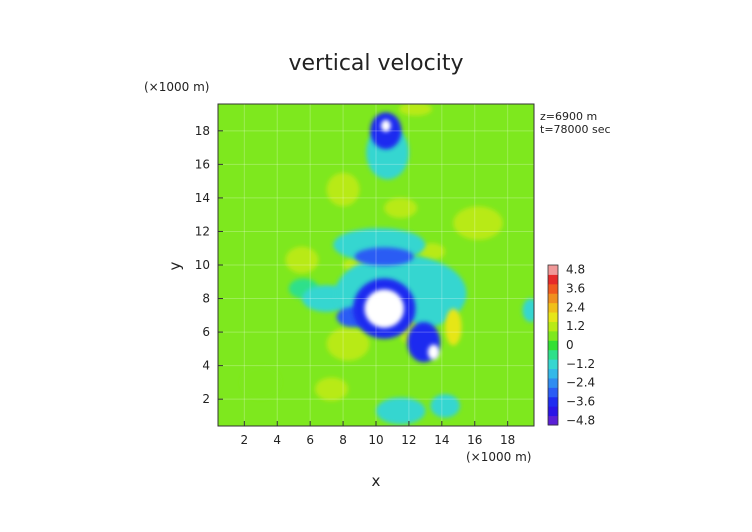 The width and height of the screenshot is (752, 532). Describe the element at coordinates (575, 129) in the screenshot. I see `annotation-time: t=78000 sec` at that location.